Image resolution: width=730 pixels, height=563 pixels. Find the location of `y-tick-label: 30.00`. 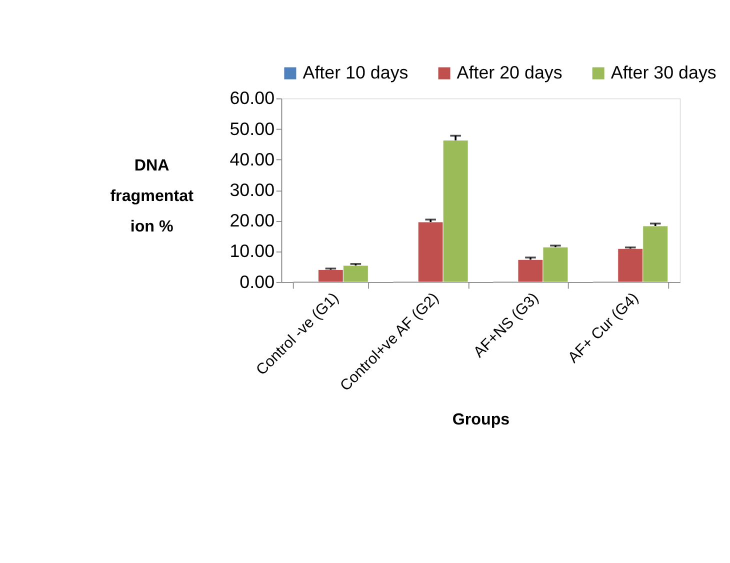

y-tick-label: 30.00 is located at coordinates (252, 190).